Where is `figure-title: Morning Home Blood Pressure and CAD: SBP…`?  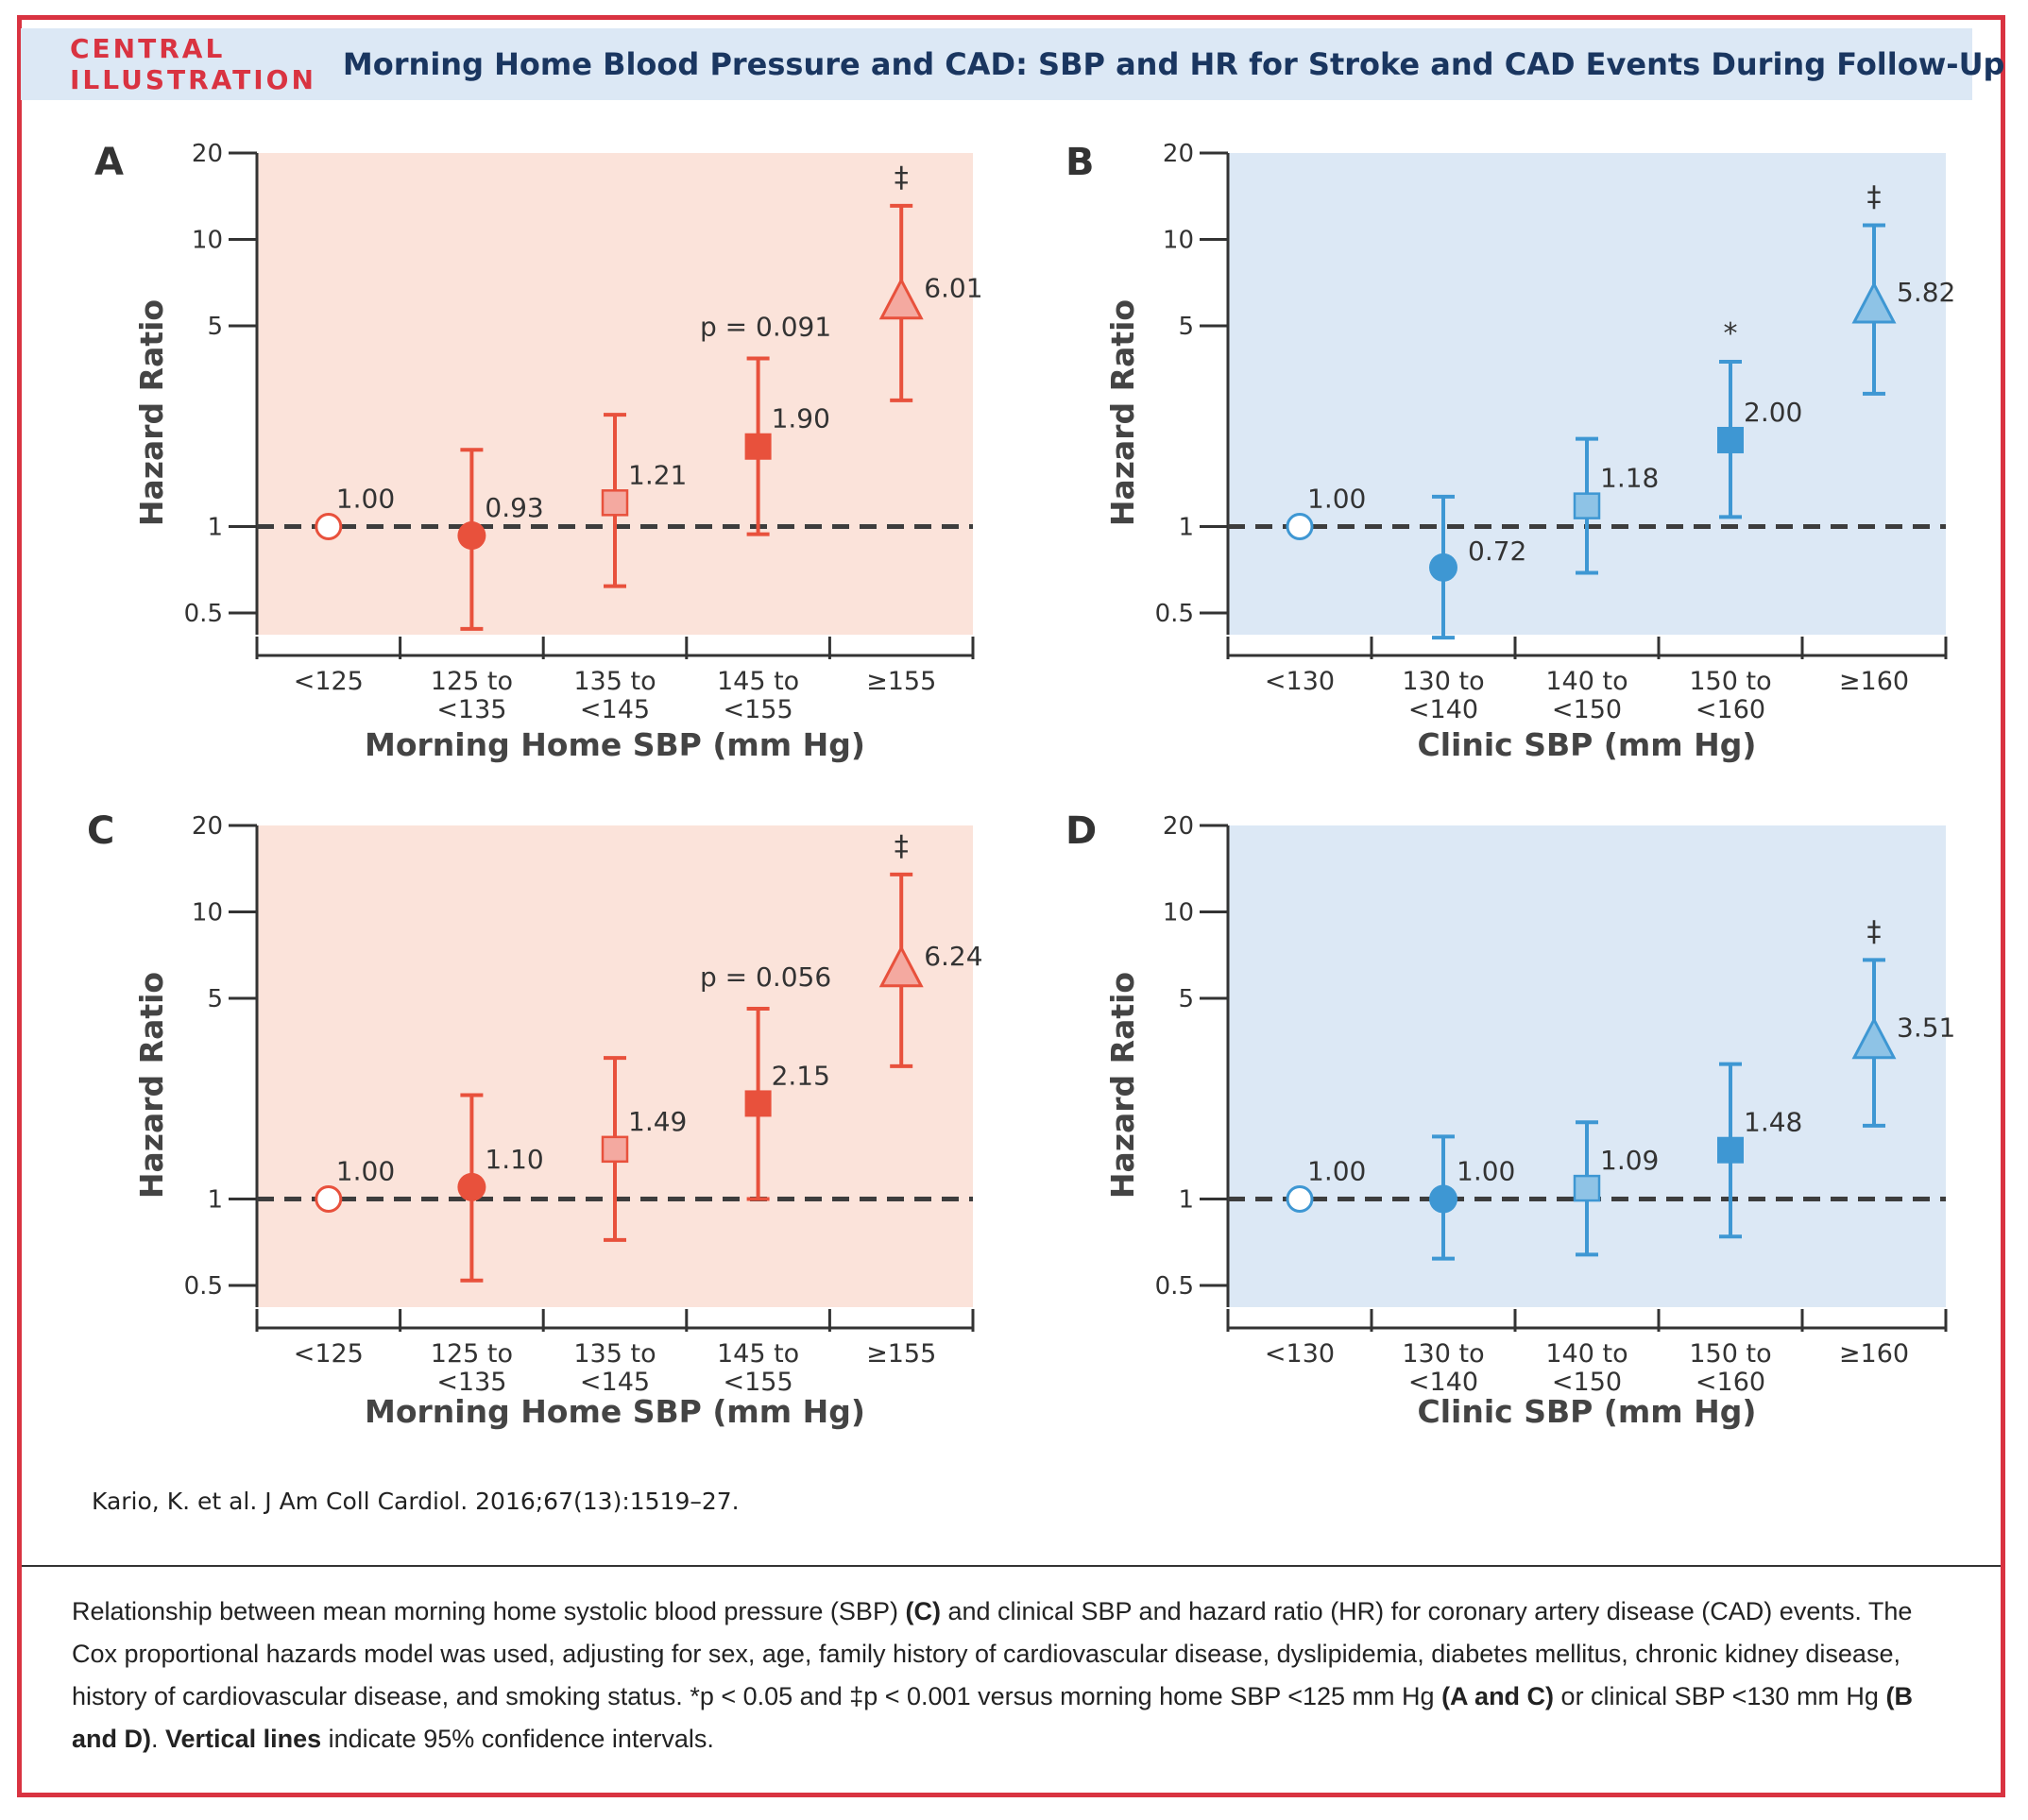
figure-title: Morning Home Blood Pressure and CAD: SBP… is located at coordinates (1173, 64).